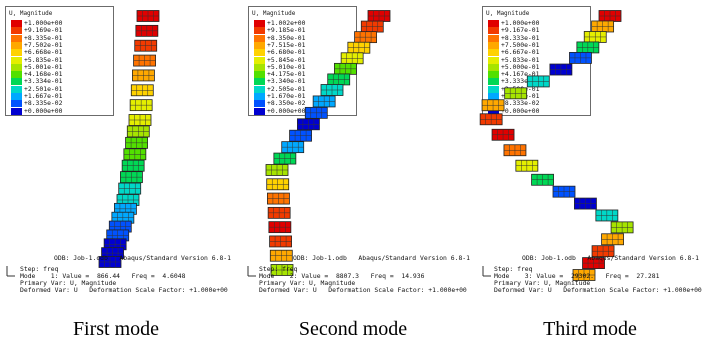  Describe the element at coordinates (286, 44) in the screenshot. I see `legend-value: +7.515e-01` at that location.